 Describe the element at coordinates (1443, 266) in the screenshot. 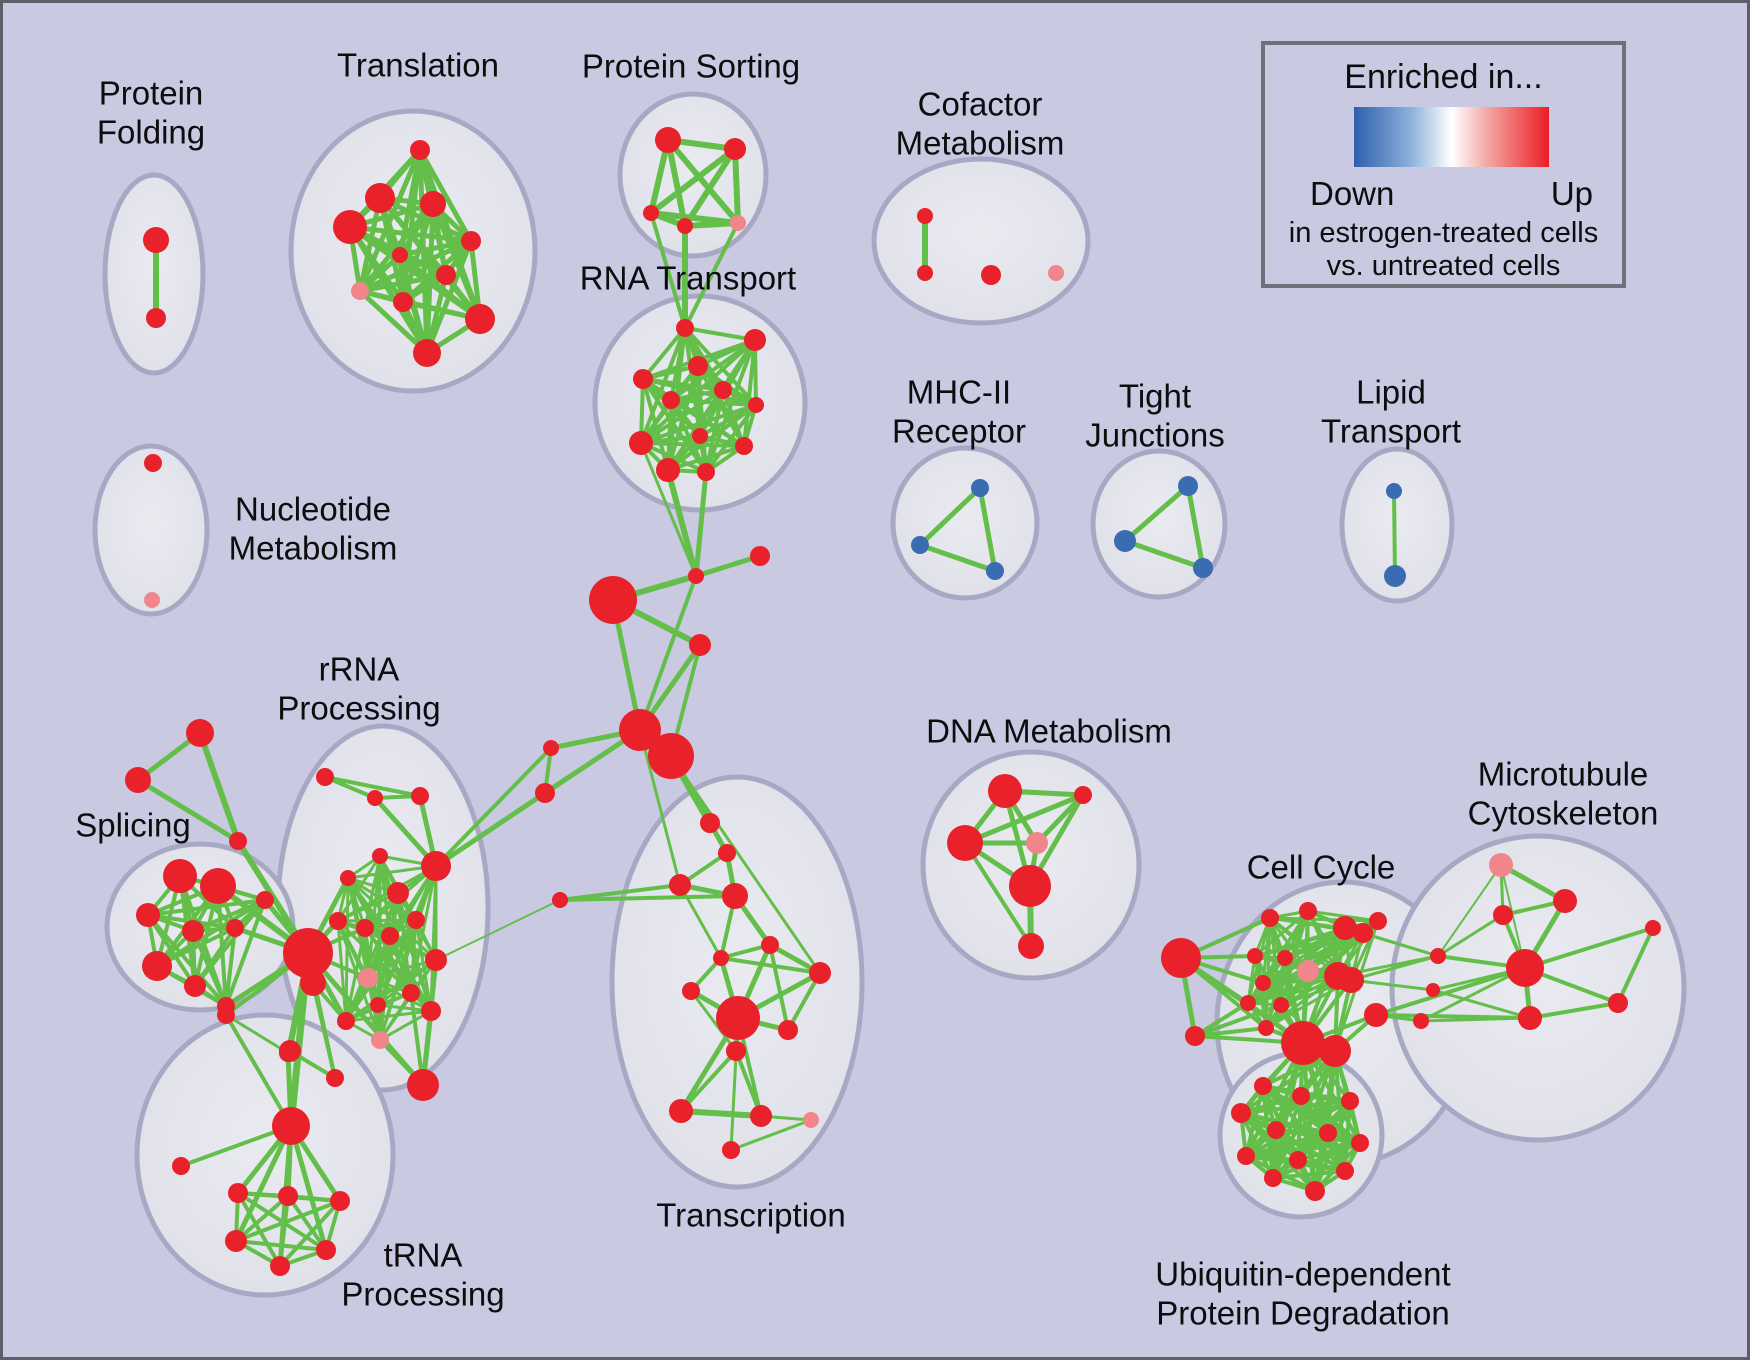

I see `legend-caption-line2: vs. untreated cells` at that location.